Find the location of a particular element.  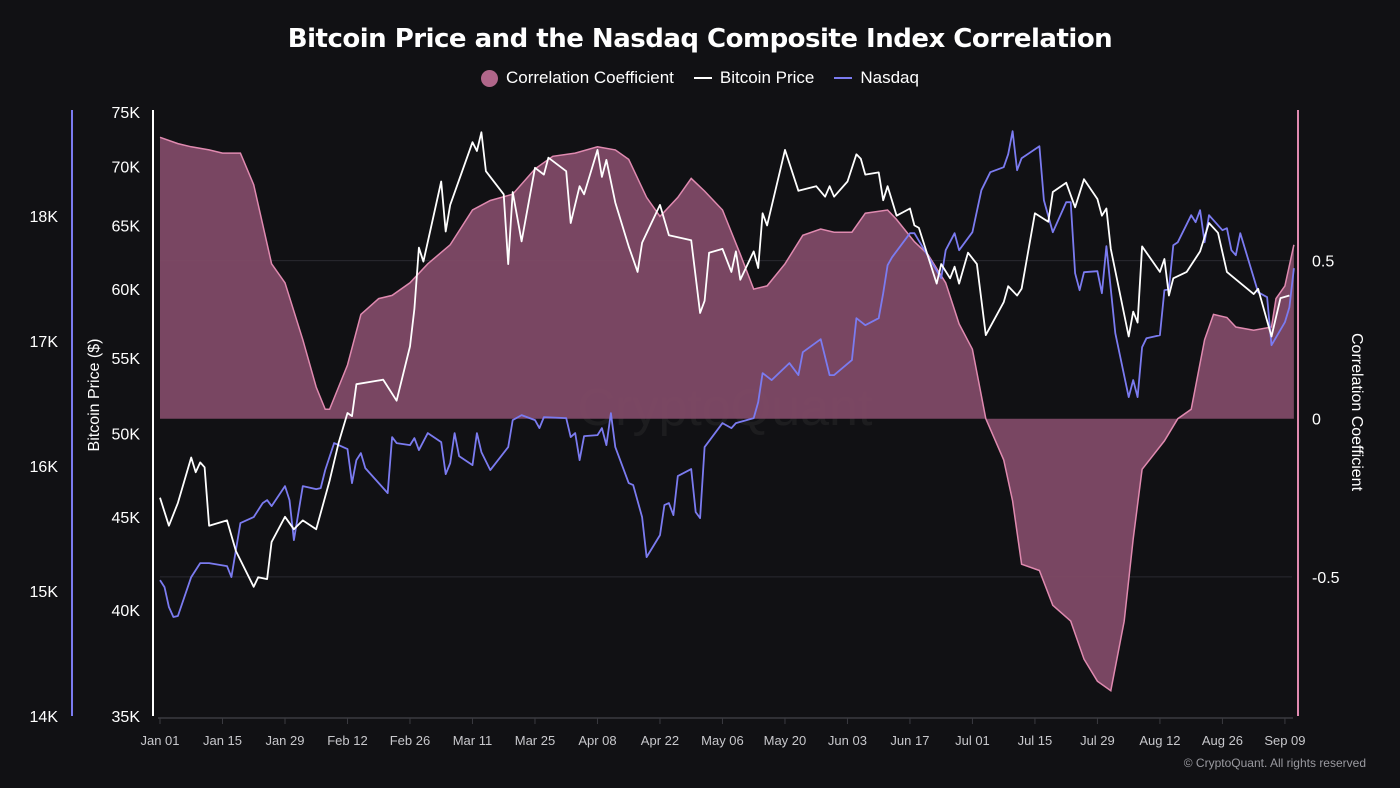

x-tick-label: Apr 22 is located at coordinates (660, 740).